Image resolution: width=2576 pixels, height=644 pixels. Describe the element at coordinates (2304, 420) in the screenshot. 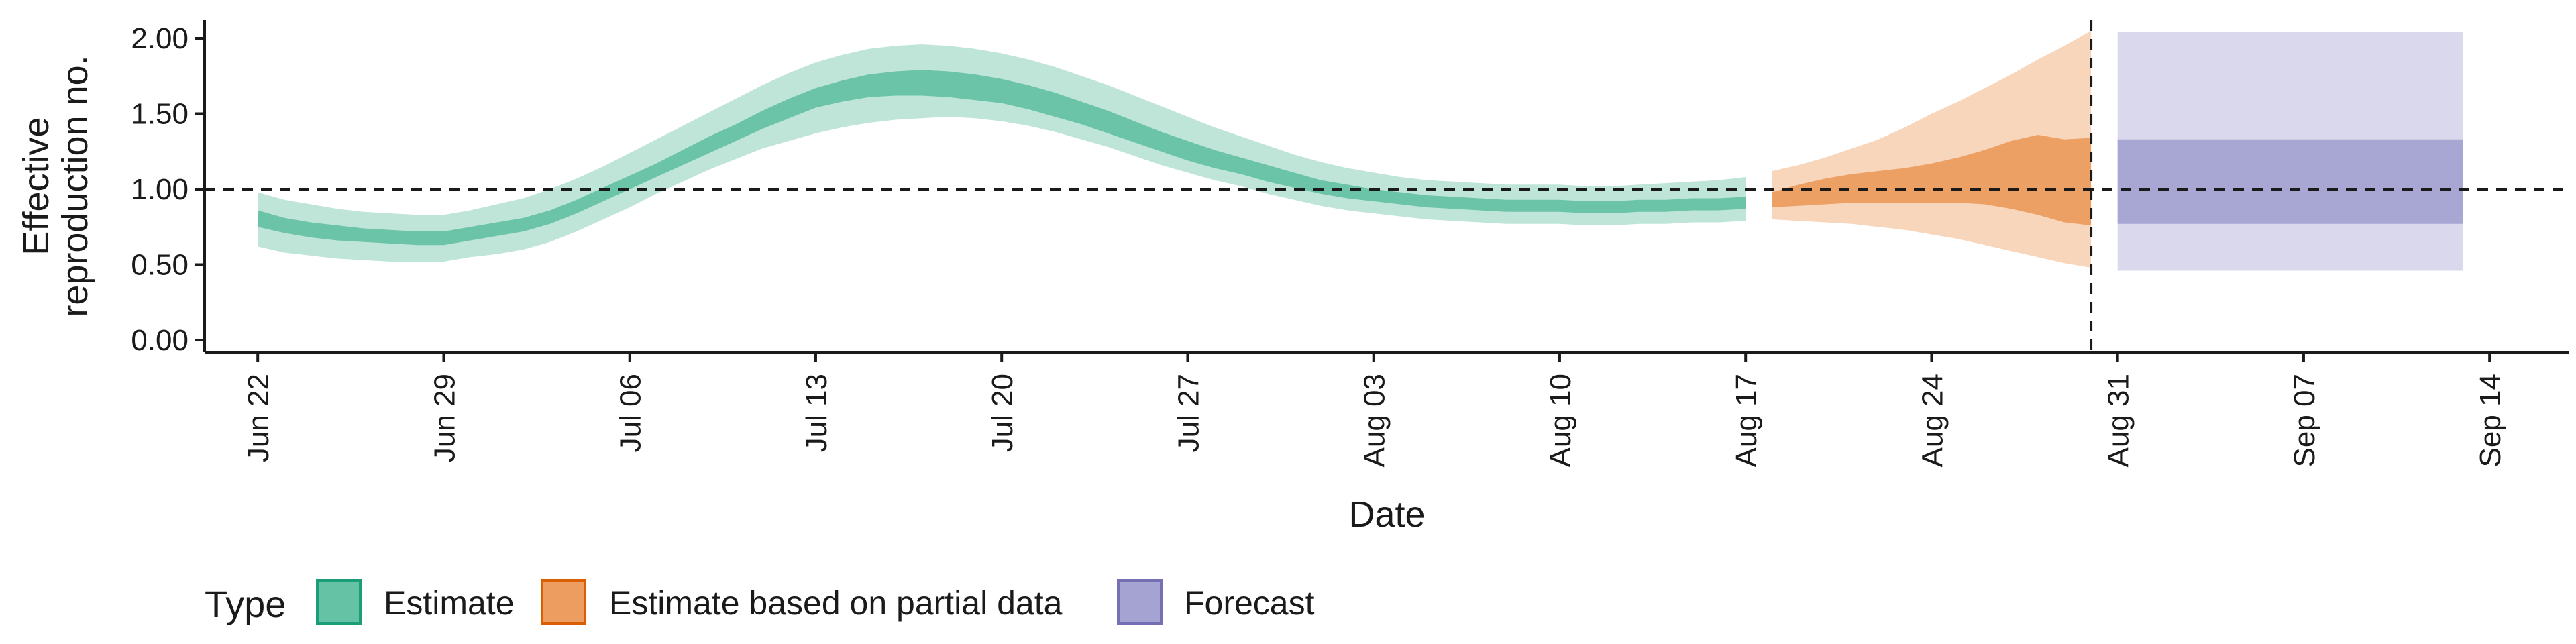

I see `x-tick-label: Sep 07` at that location.